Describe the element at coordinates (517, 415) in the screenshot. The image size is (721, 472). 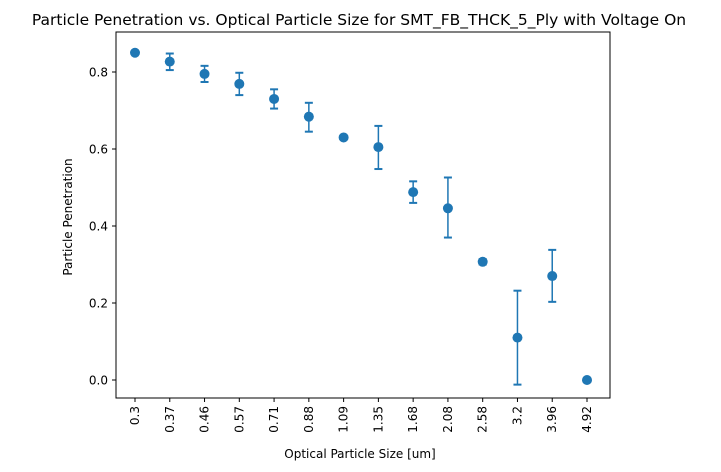
I see `x-tick-label: 3.2` at that location.